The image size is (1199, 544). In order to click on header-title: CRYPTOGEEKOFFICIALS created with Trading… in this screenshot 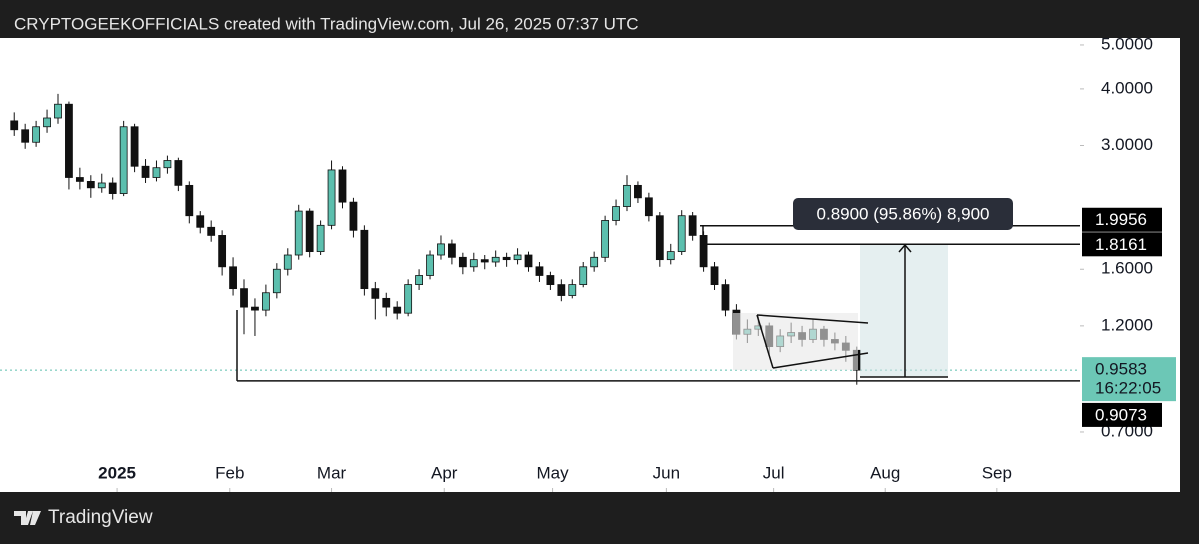, I will do `click(326, 23)`.